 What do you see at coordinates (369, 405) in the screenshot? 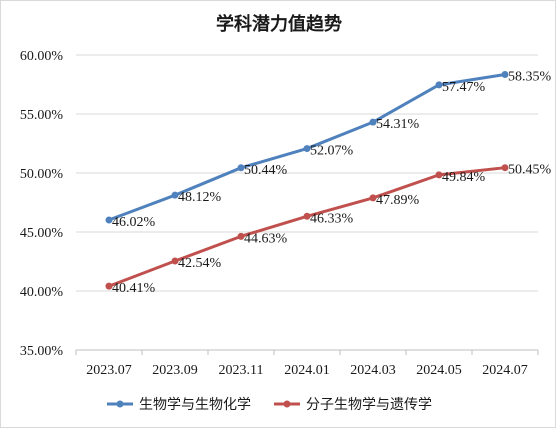
I see `legend-label: 分子生物学与遗传学` at bounding box center [369, 405].